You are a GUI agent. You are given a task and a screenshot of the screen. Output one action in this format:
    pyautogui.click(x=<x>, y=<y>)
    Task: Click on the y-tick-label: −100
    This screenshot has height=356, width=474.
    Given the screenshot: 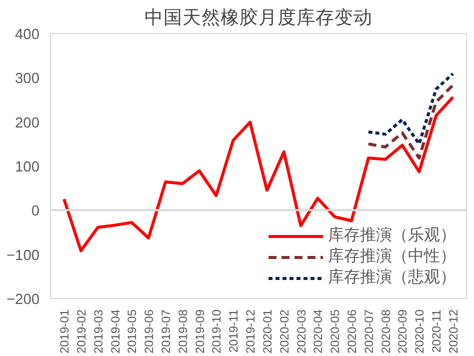 What is the action you would take?
    pyautogui.click(x=23, y=256)
    